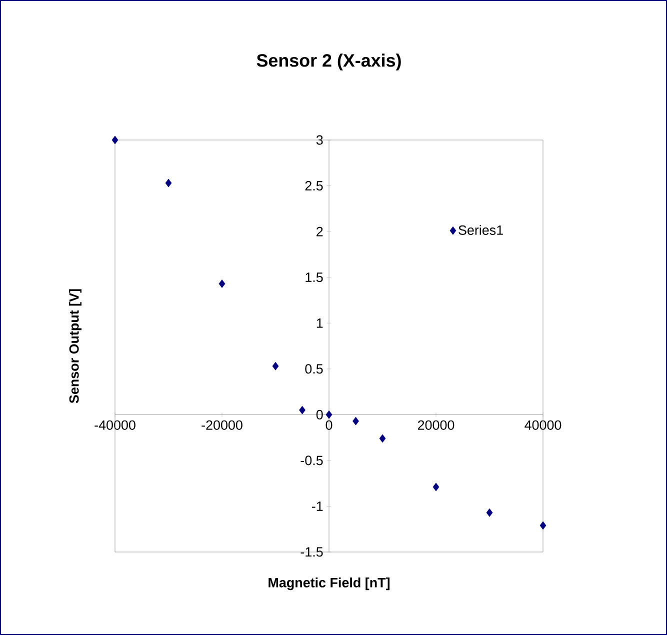  Describe the element at coordinates (436, 425) in the screenshot. I see `x-tick-label: 20000` at that location.